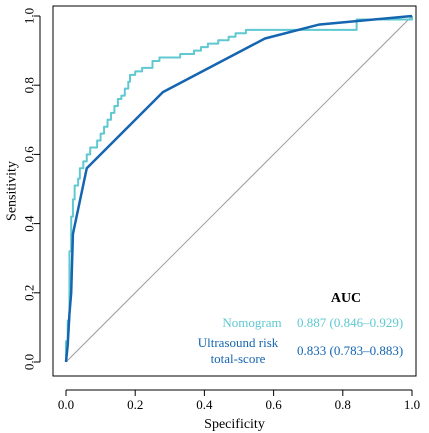 The image size is (429, 433). I want to click on y-tick-label: 0.2, so click(29, 293).